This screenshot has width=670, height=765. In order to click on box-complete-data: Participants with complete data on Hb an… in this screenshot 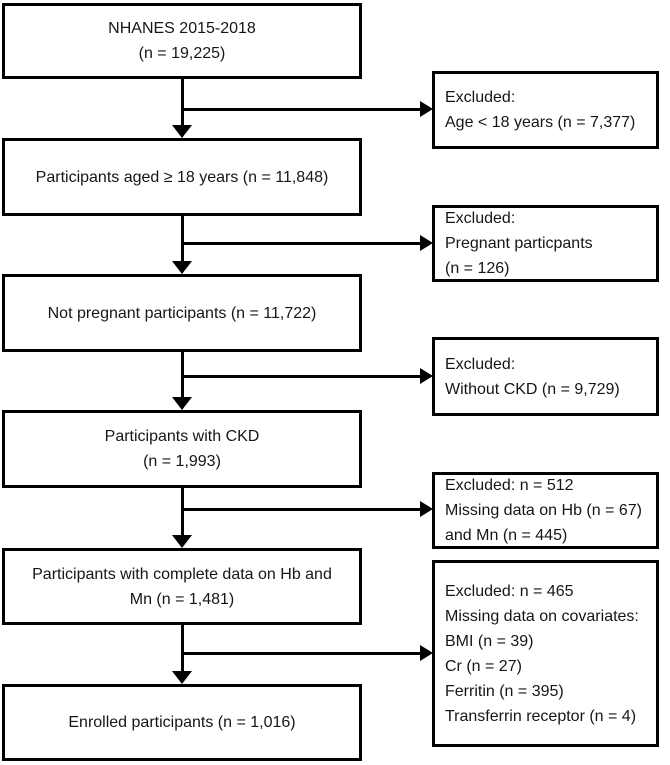, I will do `click(182, 586)`.